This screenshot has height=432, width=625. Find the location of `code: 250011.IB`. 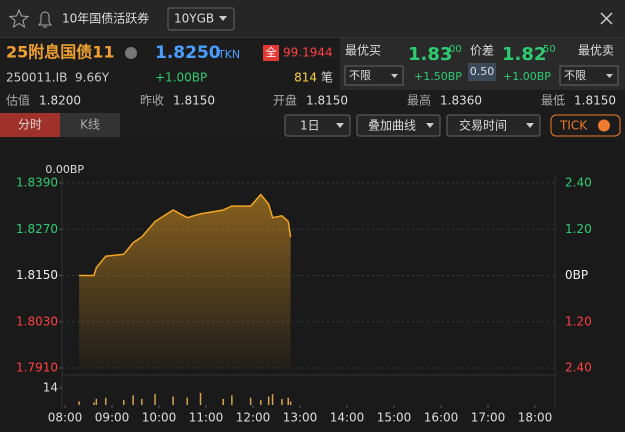

code: 250011.IB is located at coordinates (36, 78).